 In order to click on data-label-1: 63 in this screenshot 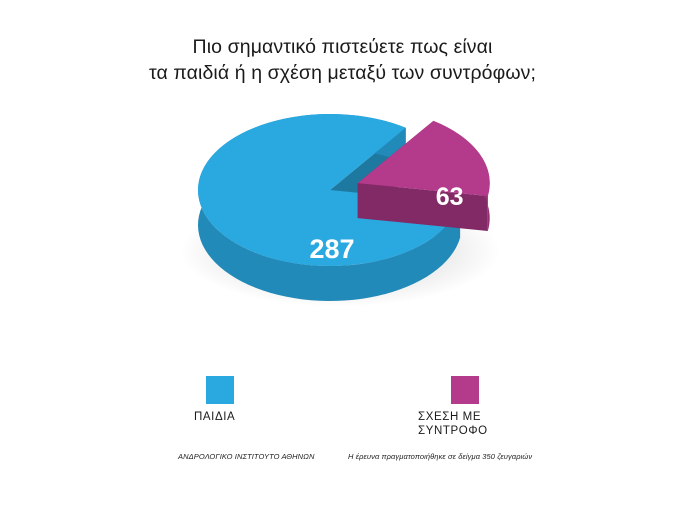, I will do `click(450, 197)`.